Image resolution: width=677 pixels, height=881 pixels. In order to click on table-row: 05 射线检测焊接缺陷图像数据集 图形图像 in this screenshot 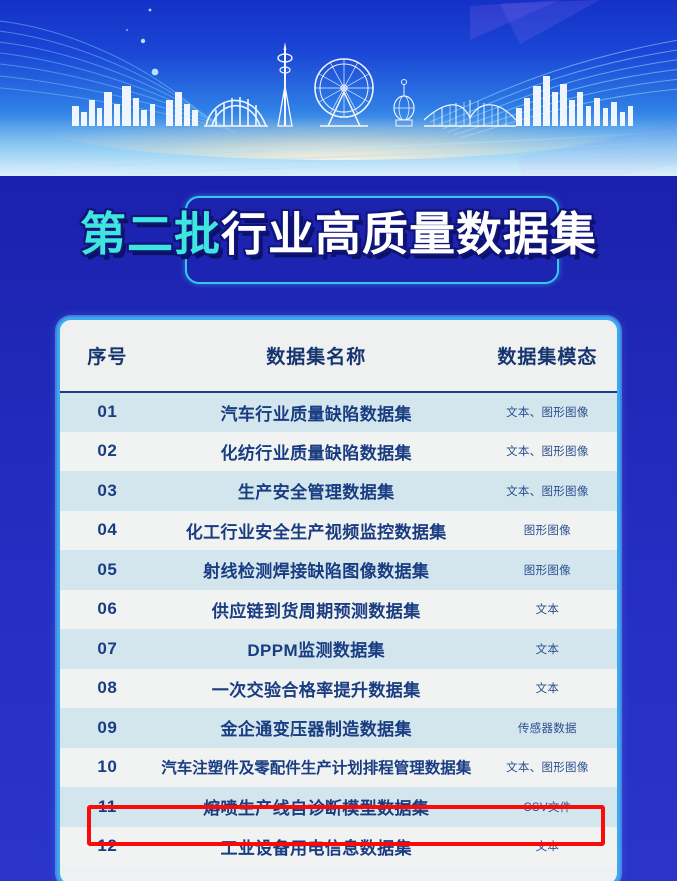, I will do `click(338, 570)`.